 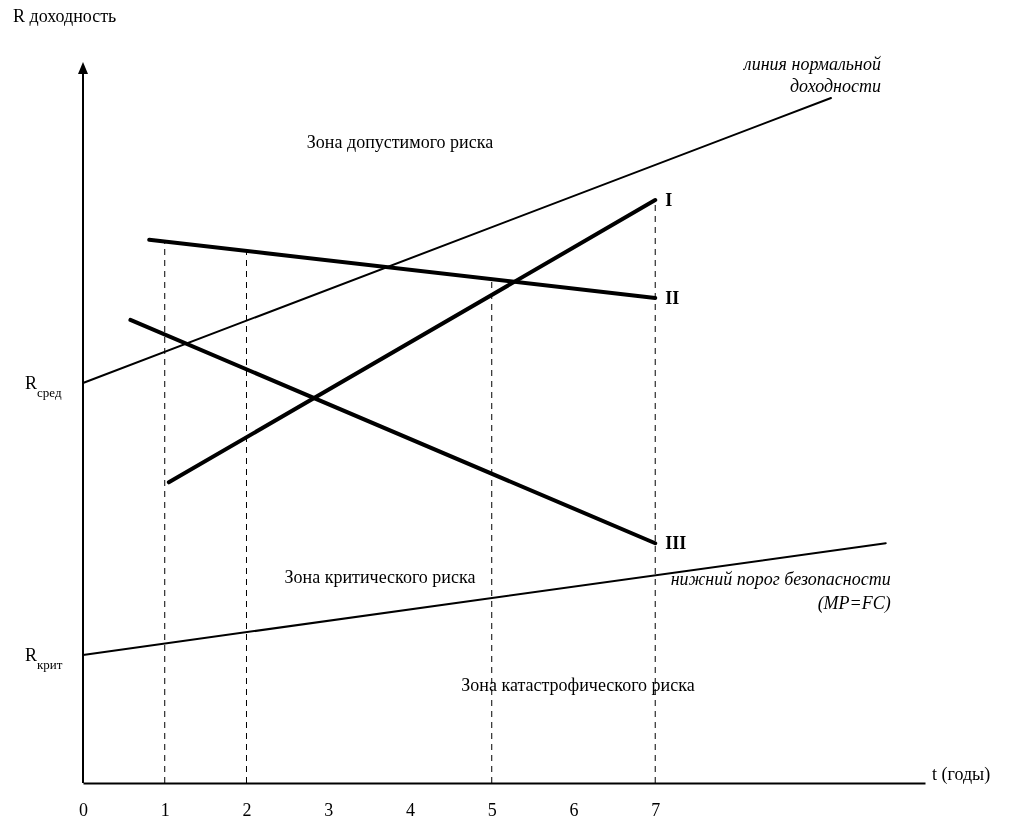 I want to click on x-tick-label: 4, so click(x=410, y=809).